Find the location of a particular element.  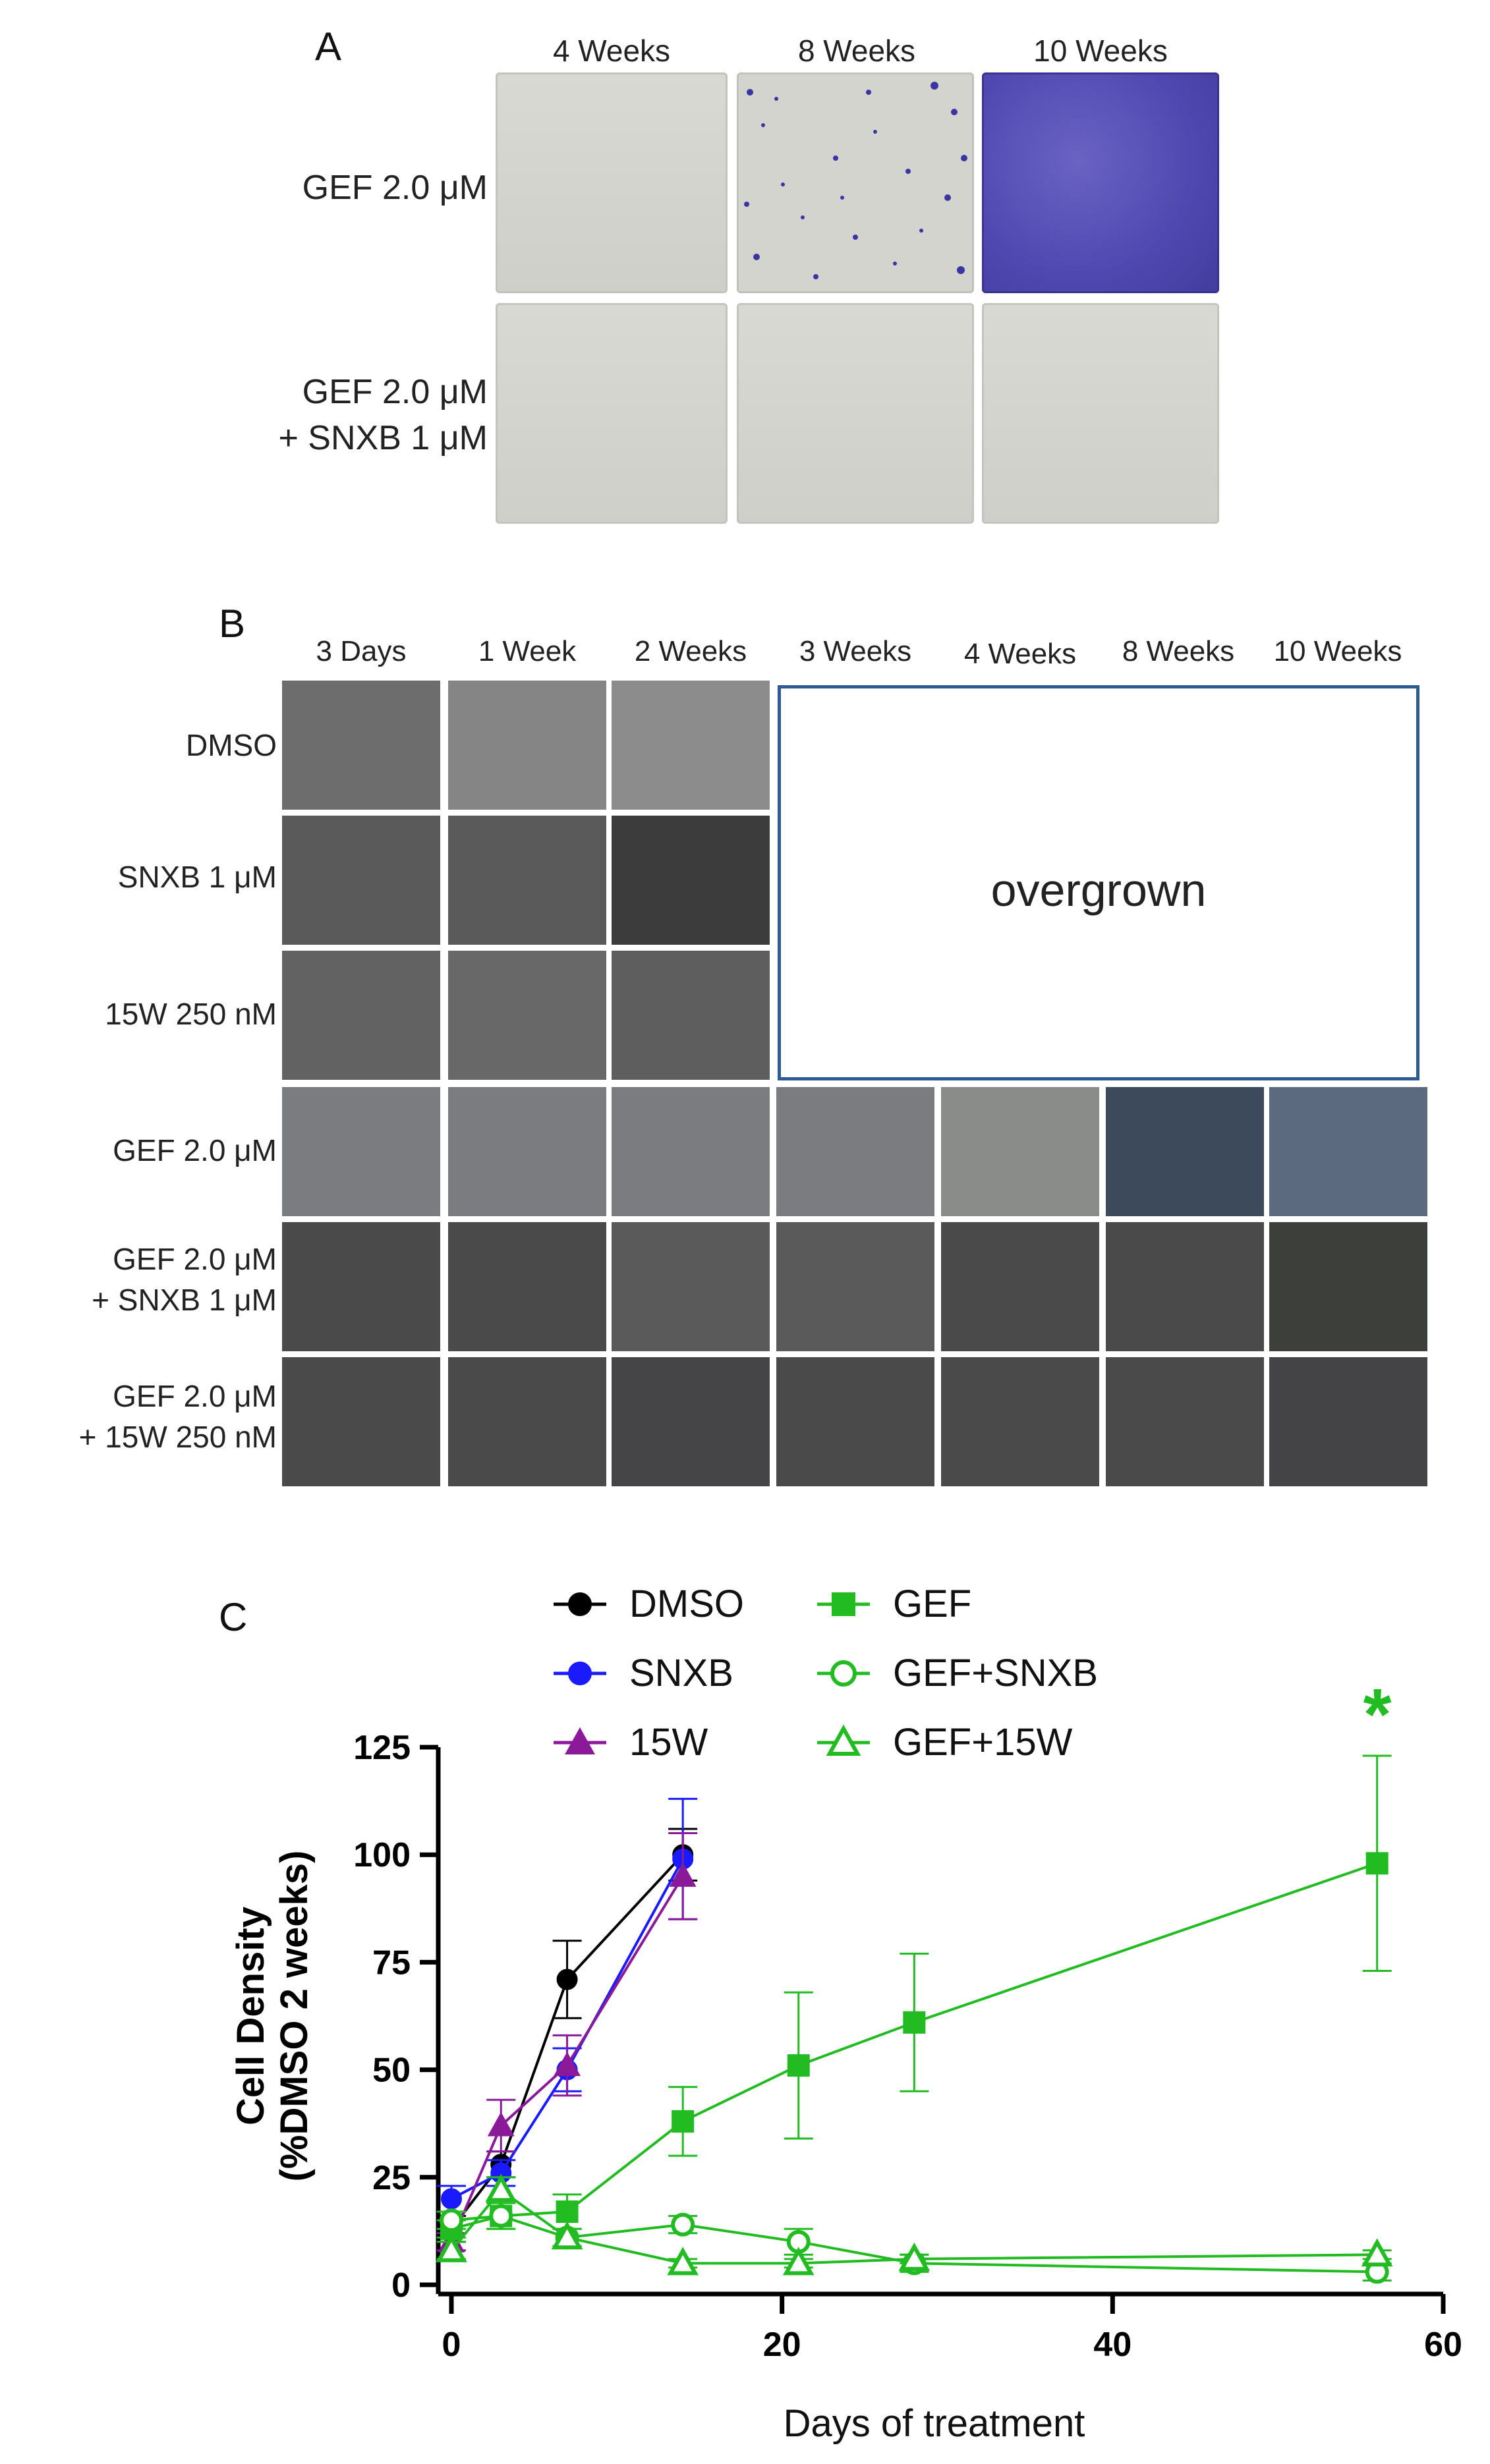

plate-gef-10w is located at coordinates (1100, 182).